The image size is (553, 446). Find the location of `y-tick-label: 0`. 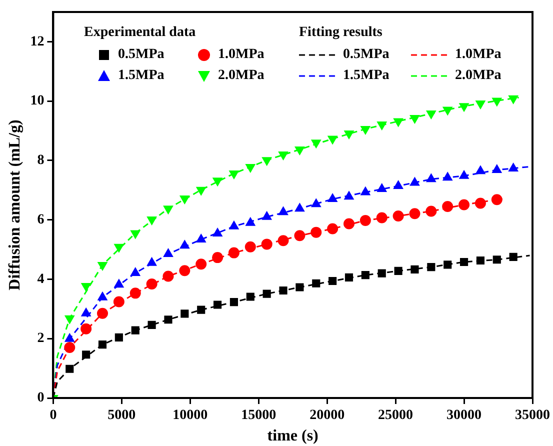

y-tick-label: 0 is located at coordinates (40, 398).